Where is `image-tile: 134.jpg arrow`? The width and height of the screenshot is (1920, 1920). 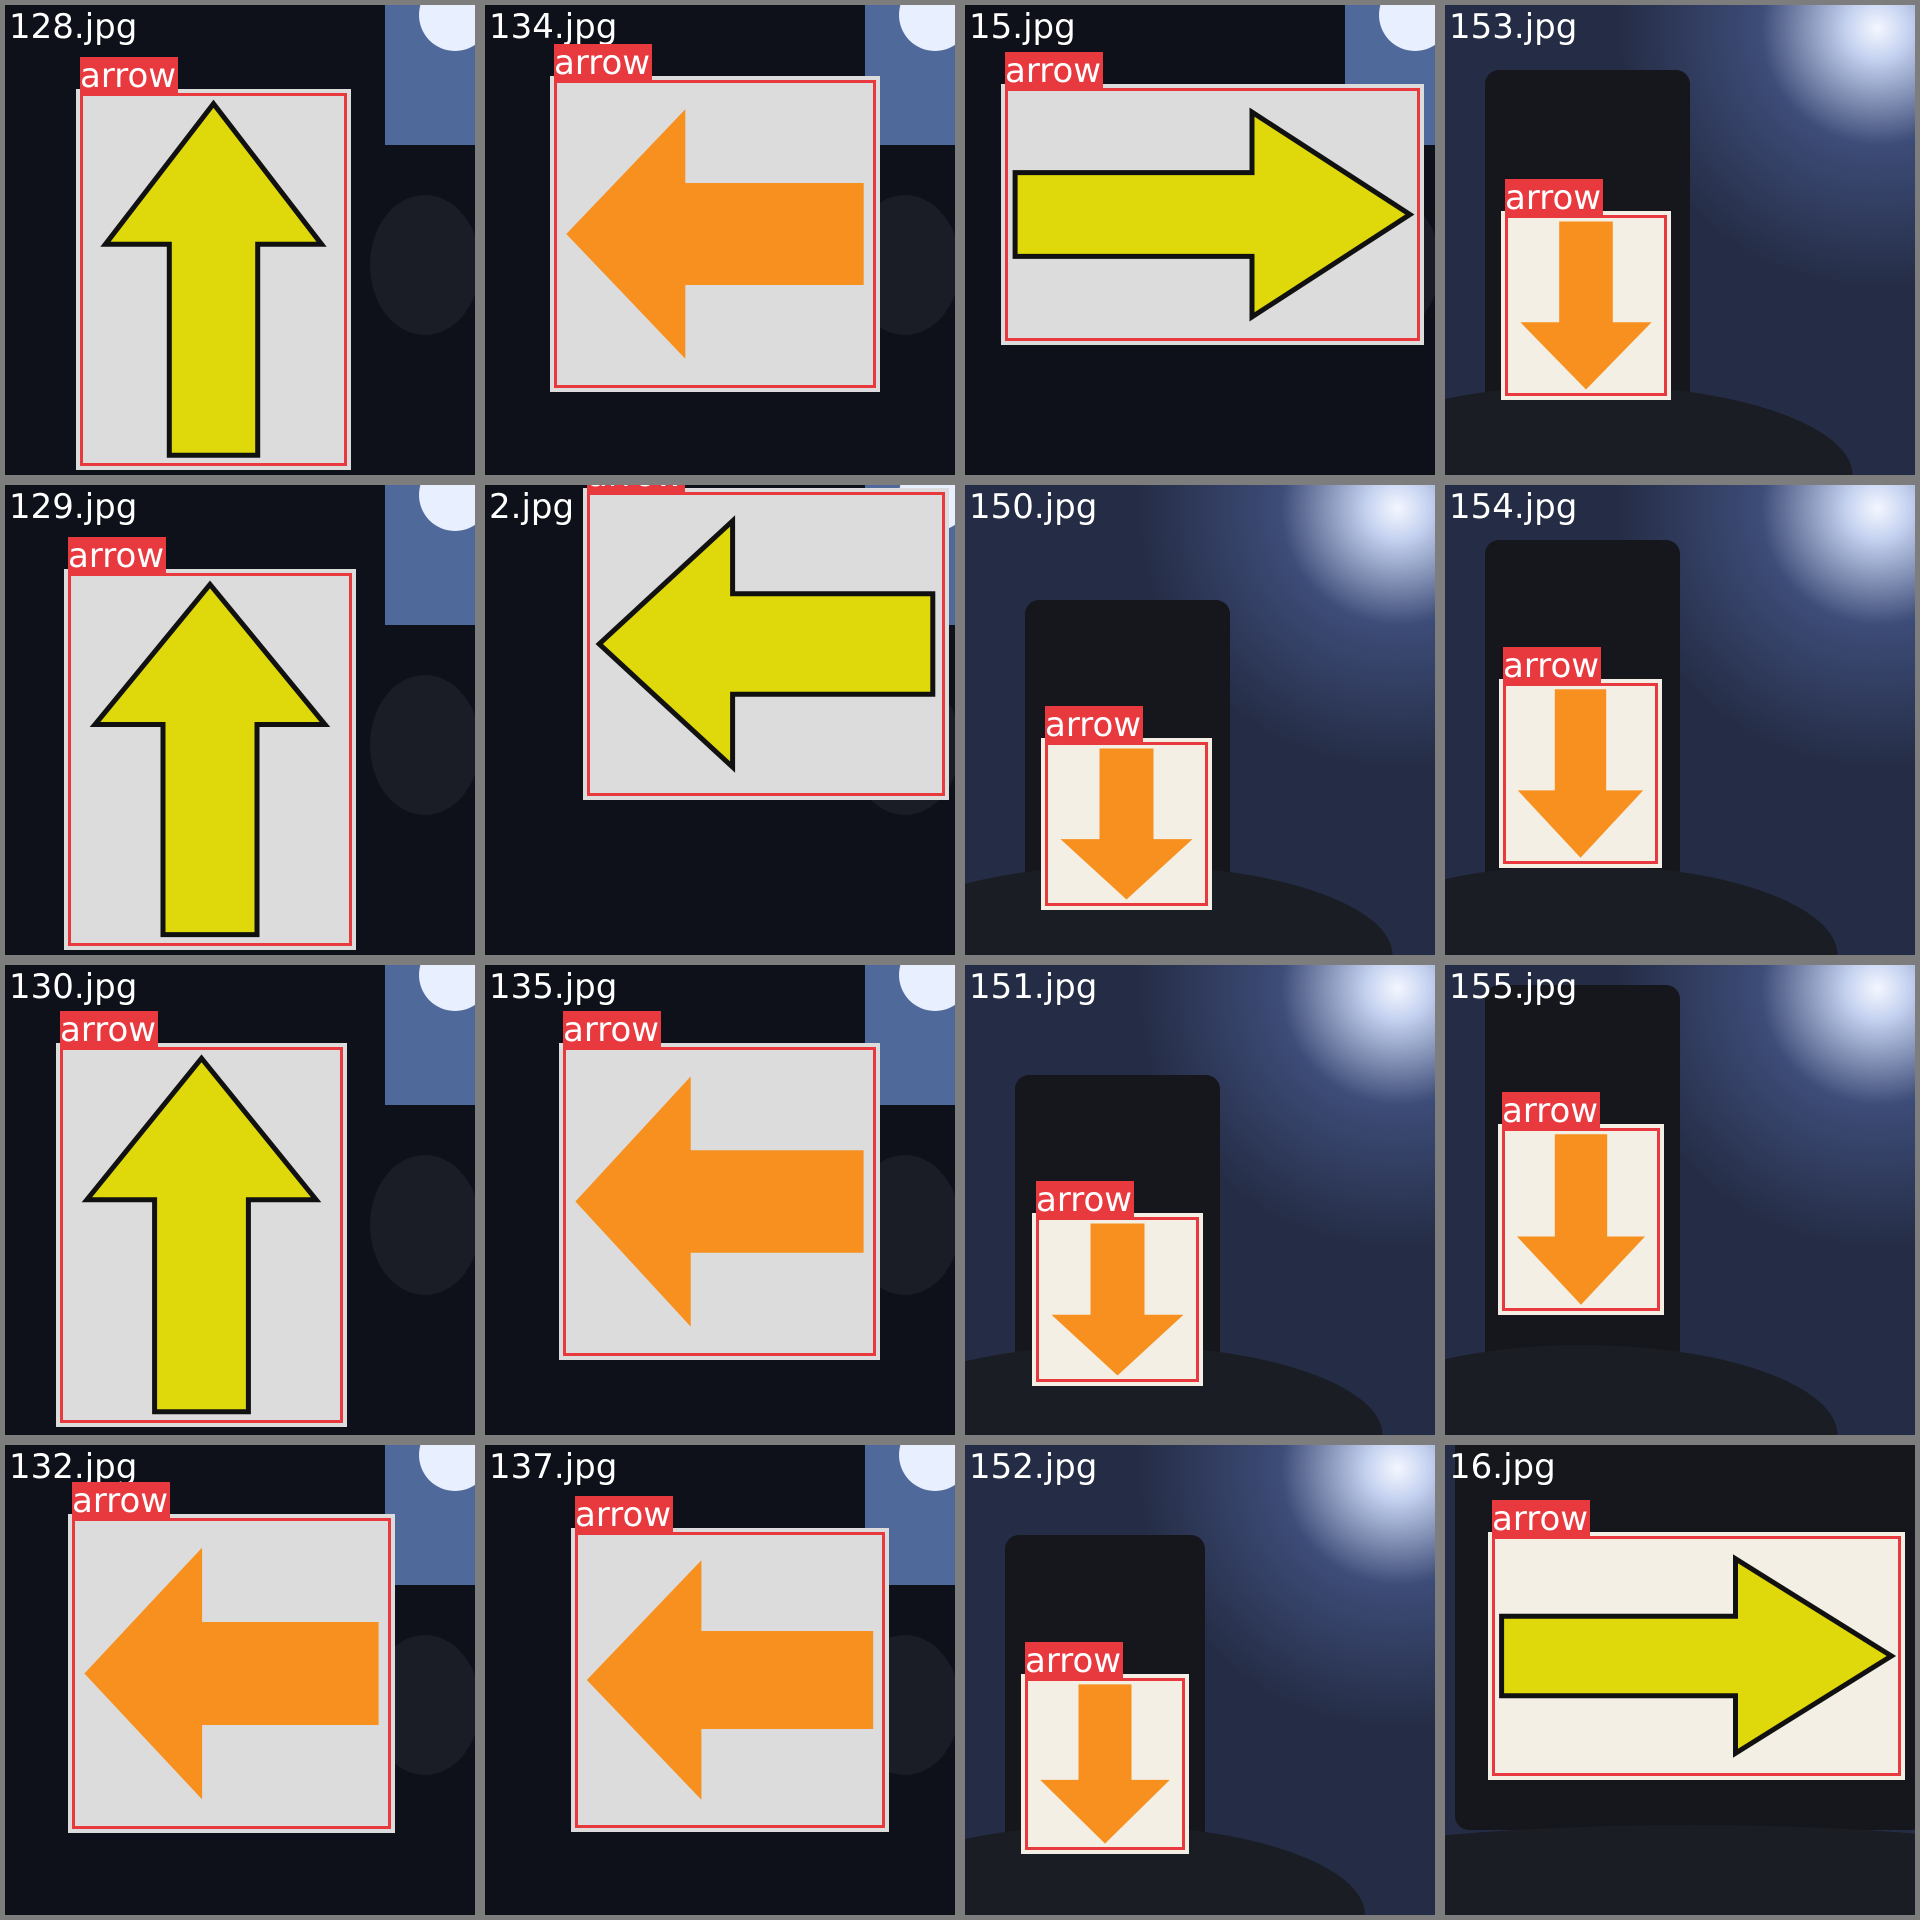 image-tile: 134.jpg arrow is located at coordinates (720, 240).